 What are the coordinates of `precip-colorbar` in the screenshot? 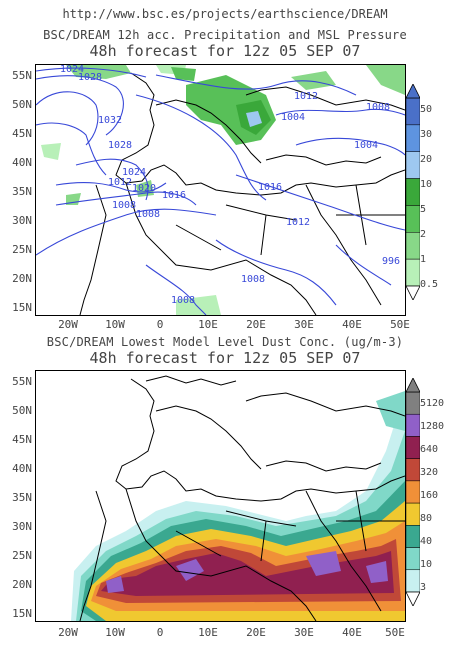 It's located at (413, 192).